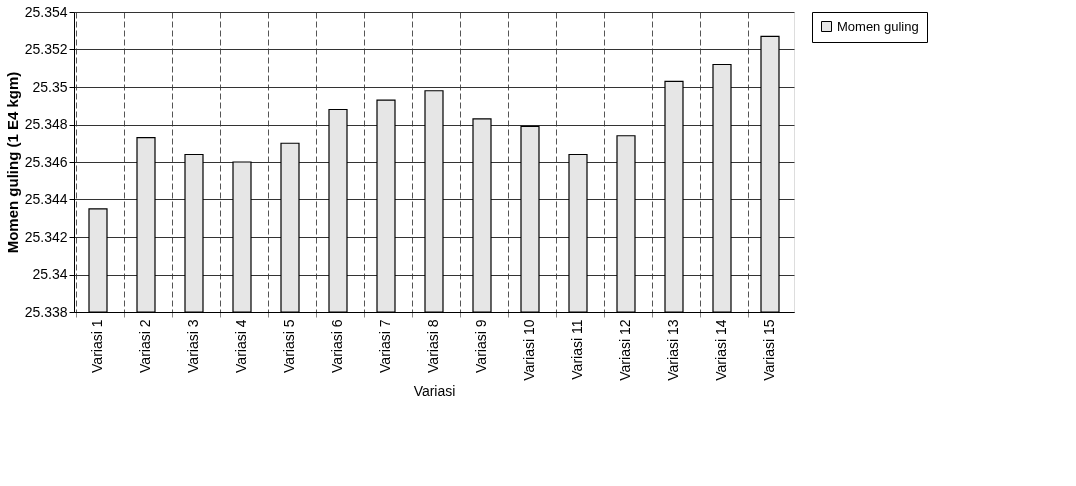 This screenshot has width=1076, height=486. Describe the element at coordinates (481, 346) in the screenshot. I see `x-tick-label: Variasi 9` at that location.